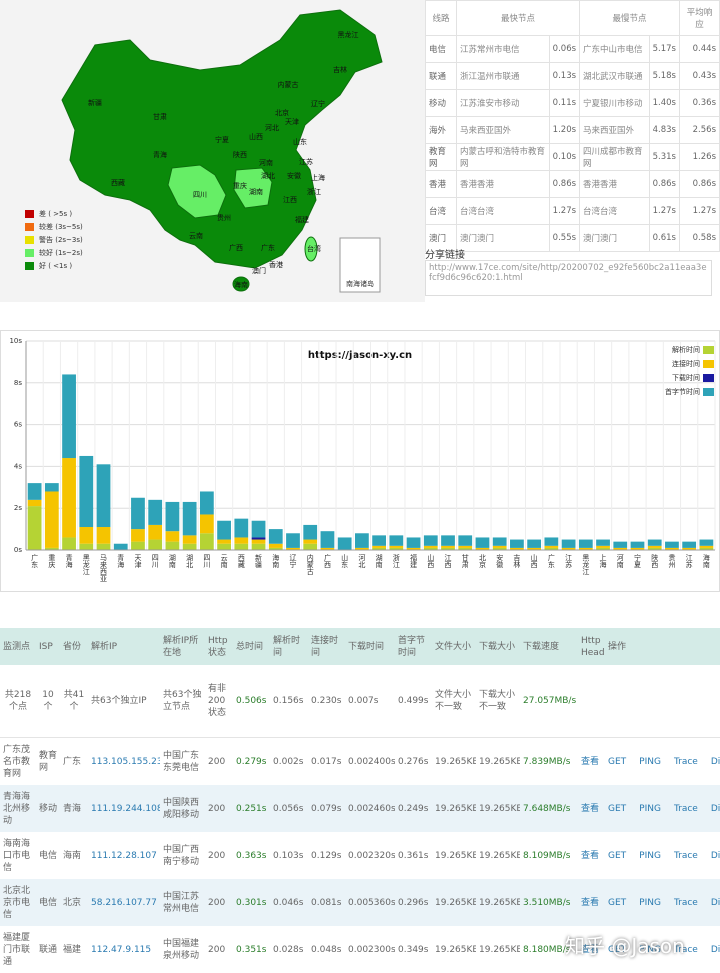 Image resolution: width=720 pixels, height=973 pixels. I want to click on cell: 0.028s, so click(288, 949).